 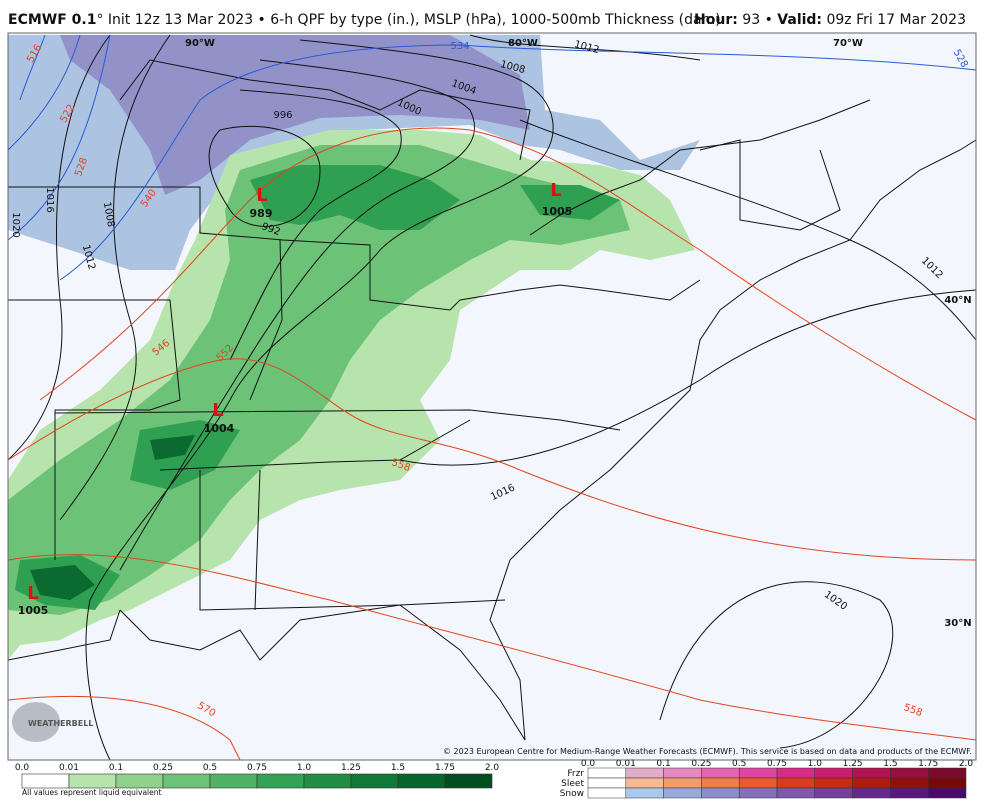 What do you see at coordinates (91, 792) in the screenshot?
I see `legend-note: All values represent liquid equivalent` at bounding box center [91, 792].